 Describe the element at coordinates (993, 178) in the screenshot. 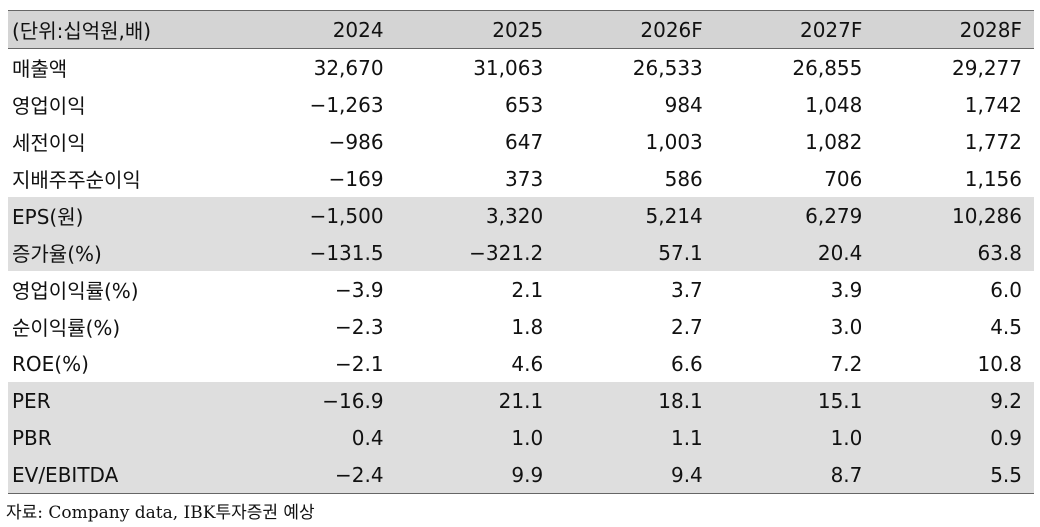

I see `table-cell: 1,156` at that location.